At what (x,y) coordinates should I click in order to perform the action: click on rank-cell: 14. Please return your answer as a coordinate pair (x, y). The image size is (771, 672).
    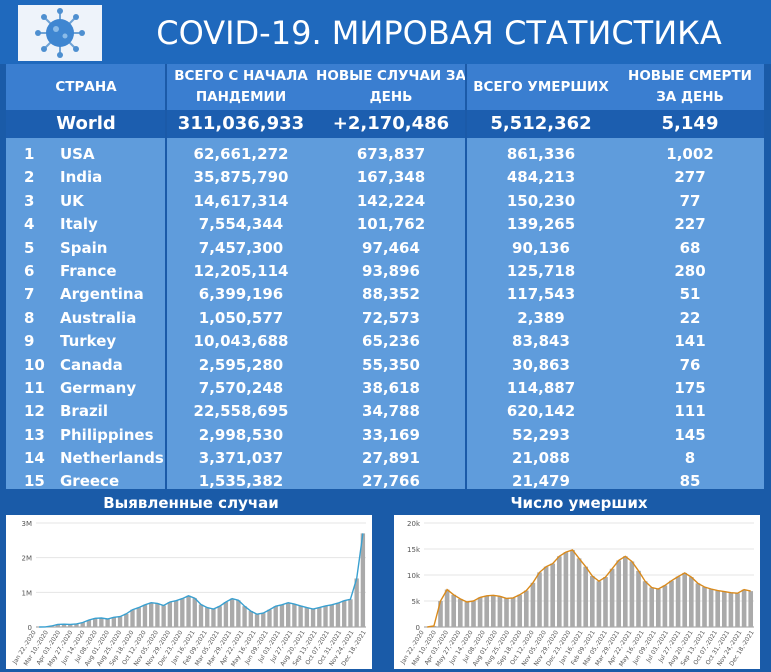
    Looking at the image, I should click on (34, 458).